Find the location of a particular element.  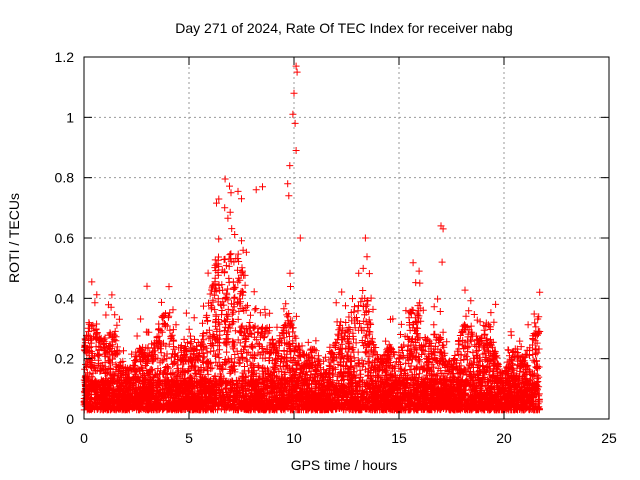

y-tick-label: 1.2 is located at coordinates (65, 57).